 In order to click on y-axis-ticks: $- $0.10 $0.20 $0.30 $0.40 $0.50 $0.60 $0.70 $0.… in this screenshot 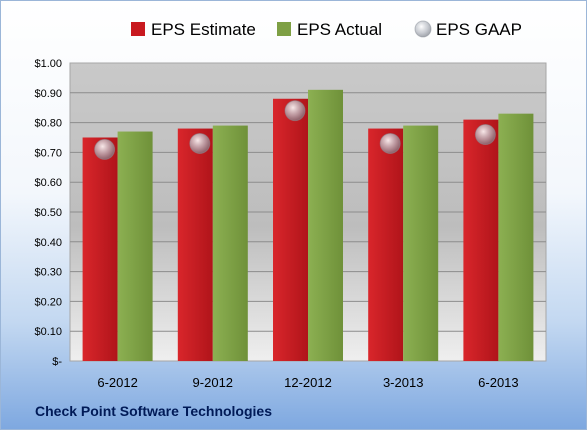, I will do `click(48, 213)`.